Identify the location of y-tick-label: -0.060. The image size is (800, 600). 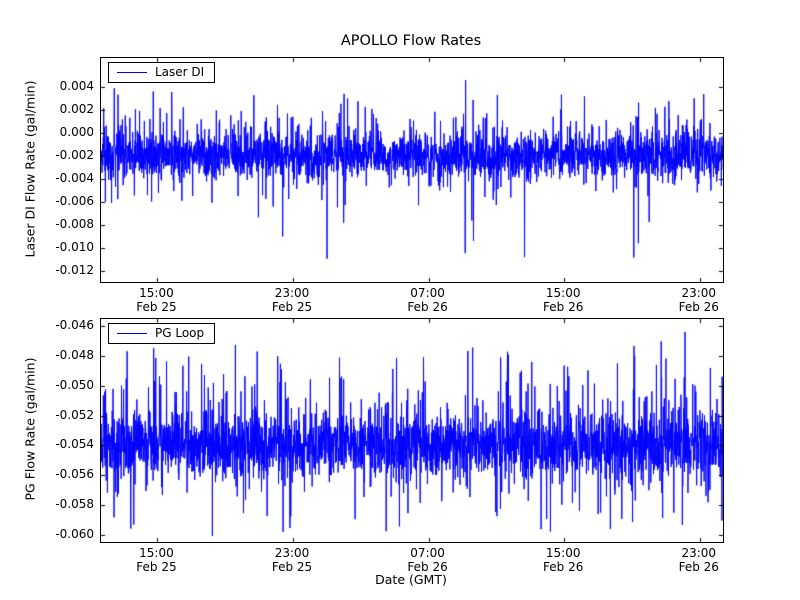
(74, 533).